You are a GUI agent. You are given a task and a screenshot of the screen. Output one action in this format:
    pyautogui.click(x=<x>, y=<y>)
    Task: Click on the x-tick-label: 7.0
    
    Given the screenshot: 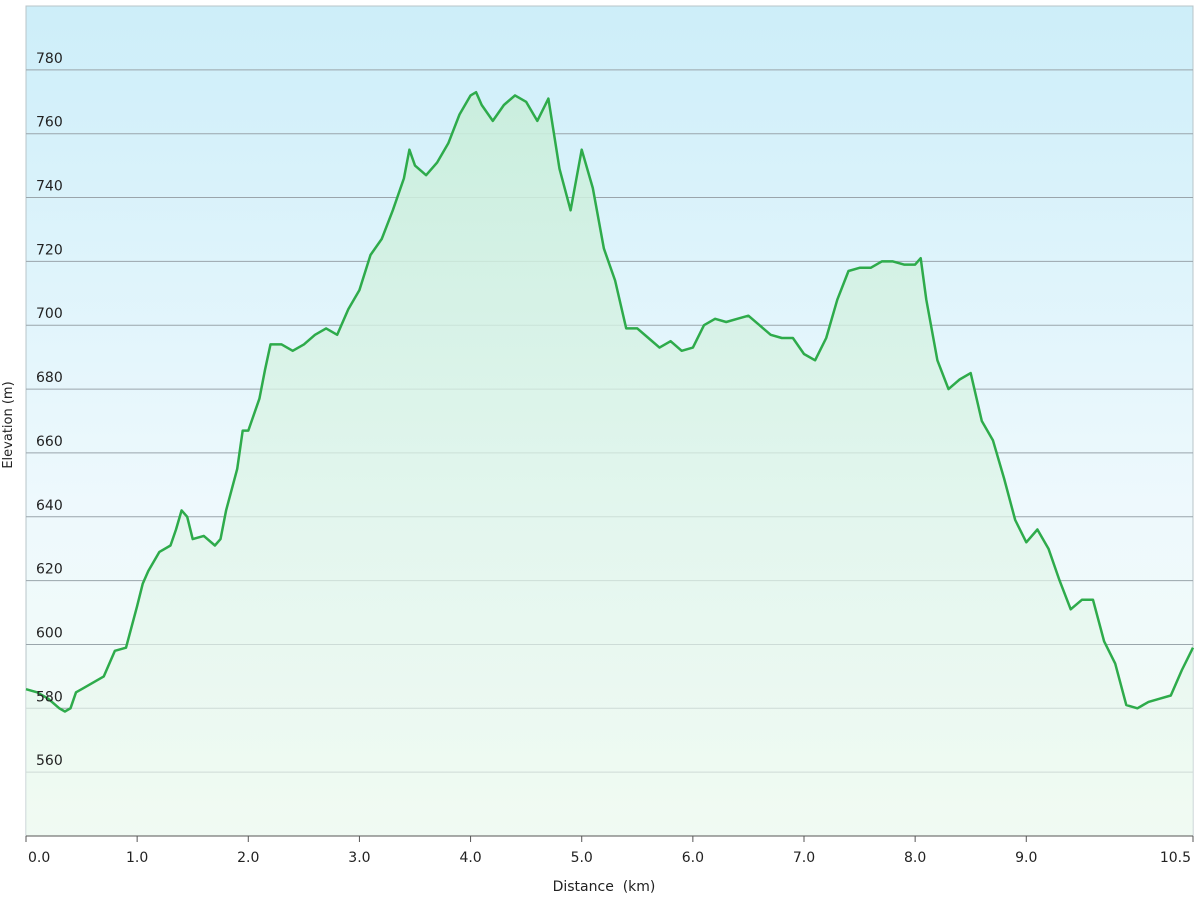 What is the action you would take?
    pyautogui.click(x=804, y=858)
    